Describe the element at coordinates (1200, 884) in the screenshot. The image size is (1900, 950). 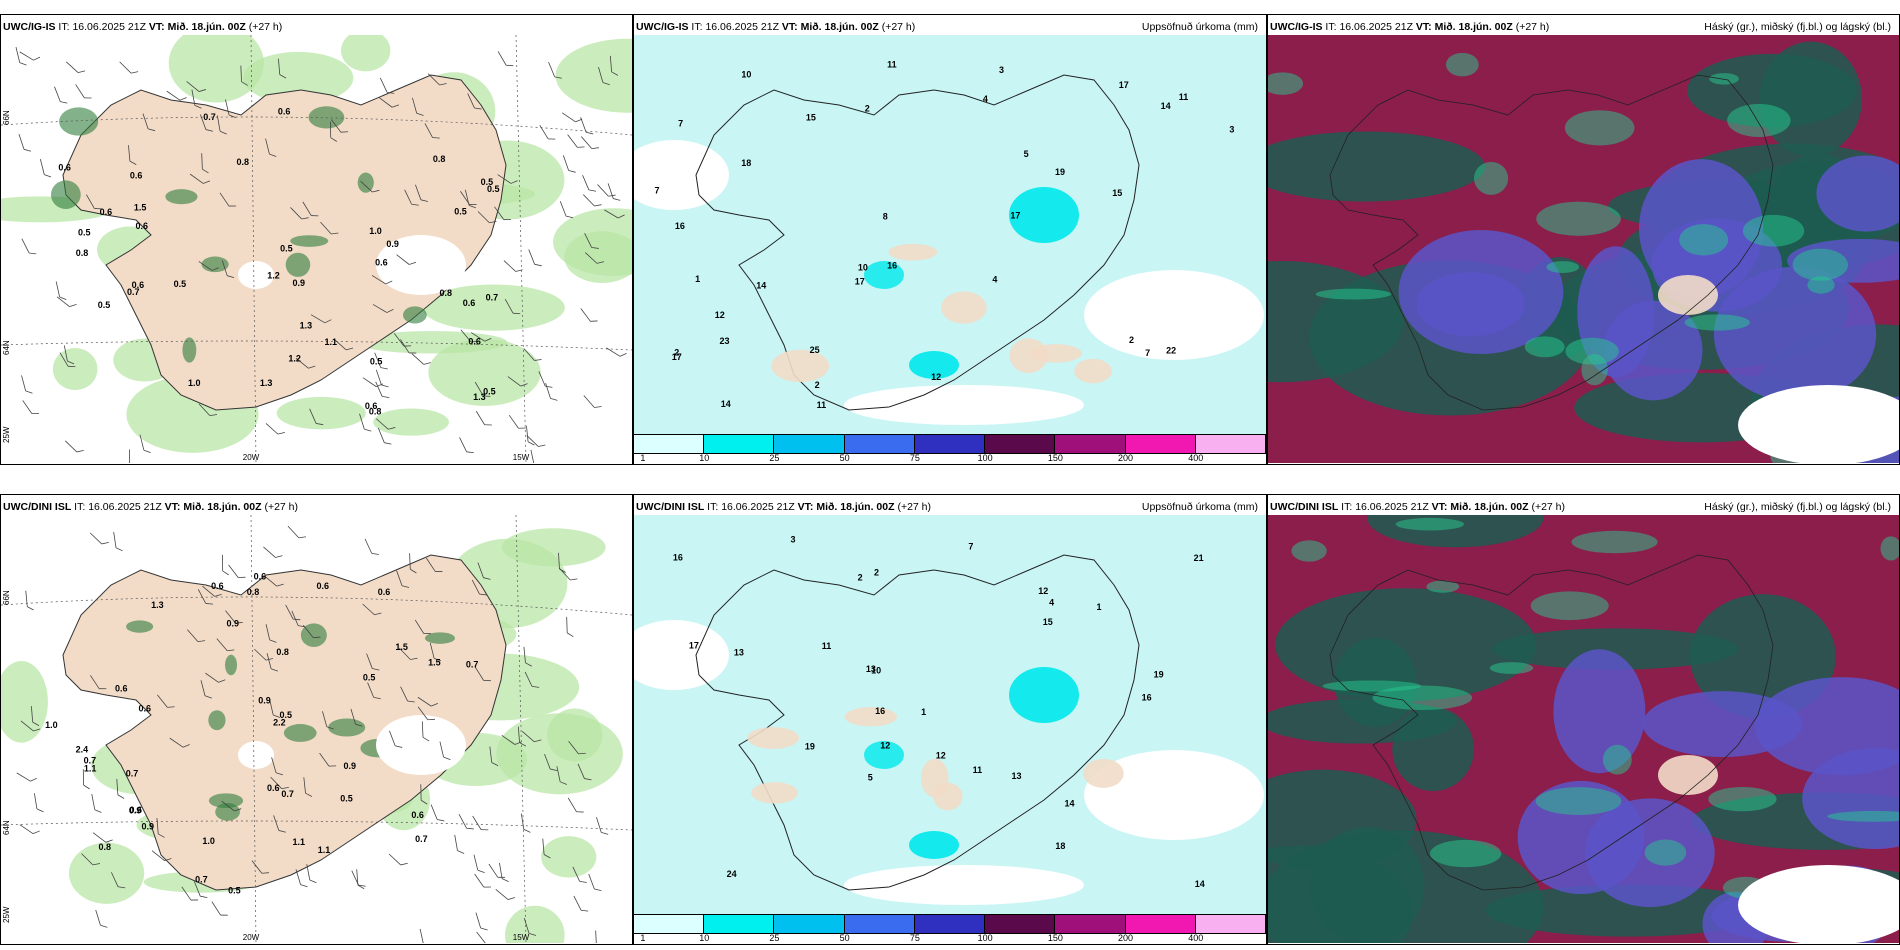
I see `precip-value-label: 14` at that location.